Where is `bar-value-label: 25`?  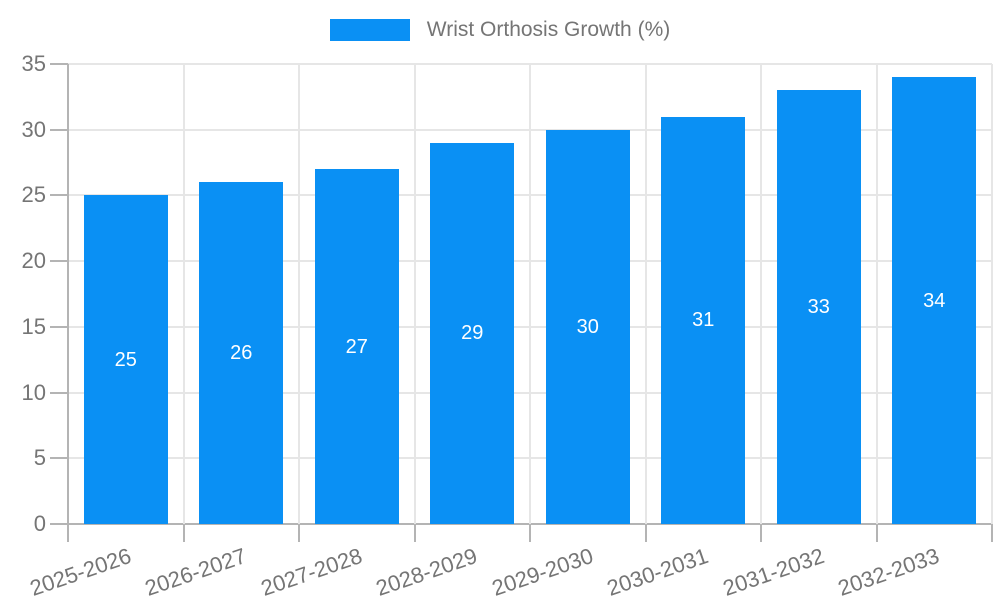
bar-value-label: 25 is located at coordinates (125, 359).